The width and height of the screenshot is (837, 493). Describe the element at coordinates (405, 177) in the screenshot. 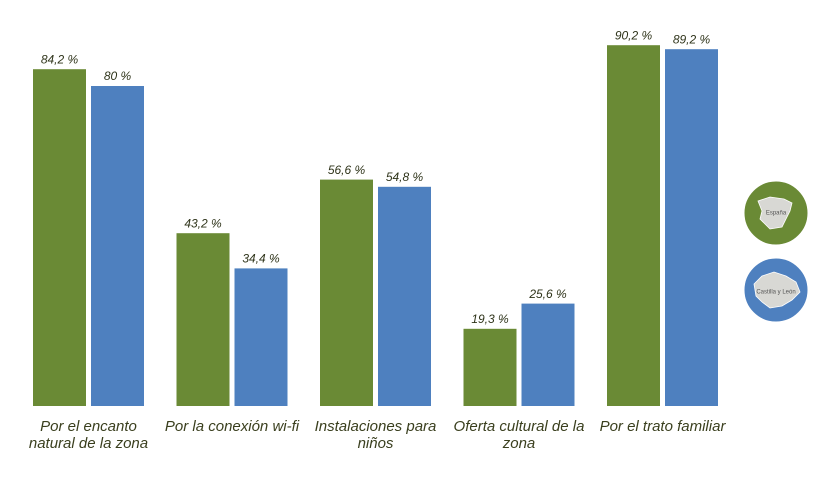

I see `value-label: 54,8 %` at that location.